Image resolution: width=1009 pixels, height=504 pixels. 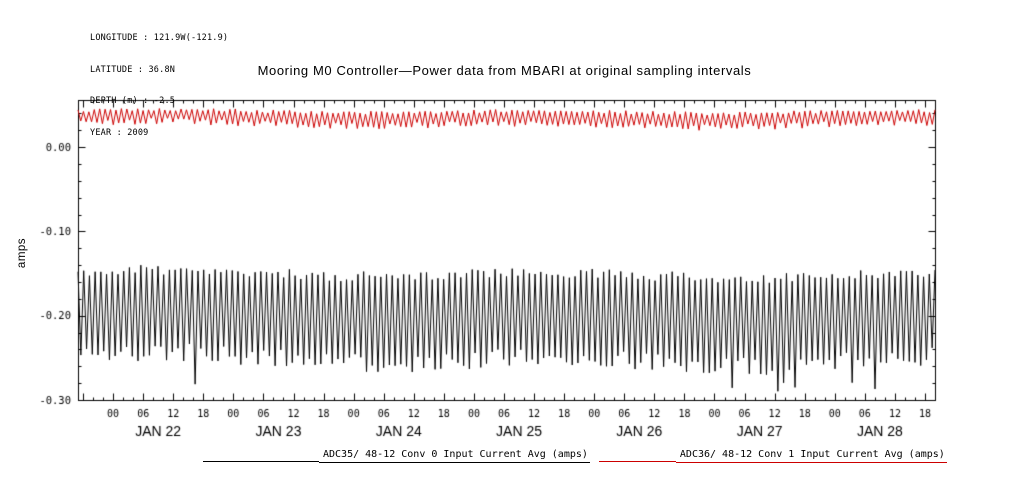 I want to click on longitude-label: LONGITUDE : 121.9W(-121.9), so click(x=159, y=38).